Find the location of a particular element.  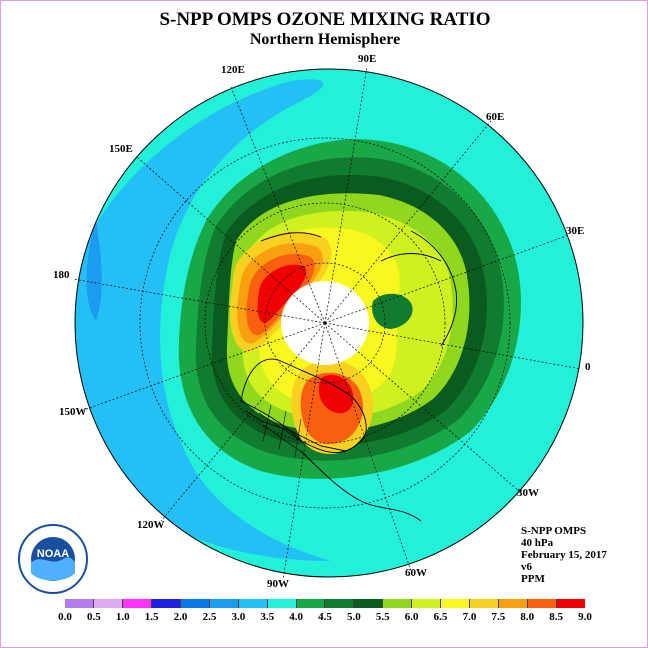

ozone-region-east-red is located at coordinates (336, 394).